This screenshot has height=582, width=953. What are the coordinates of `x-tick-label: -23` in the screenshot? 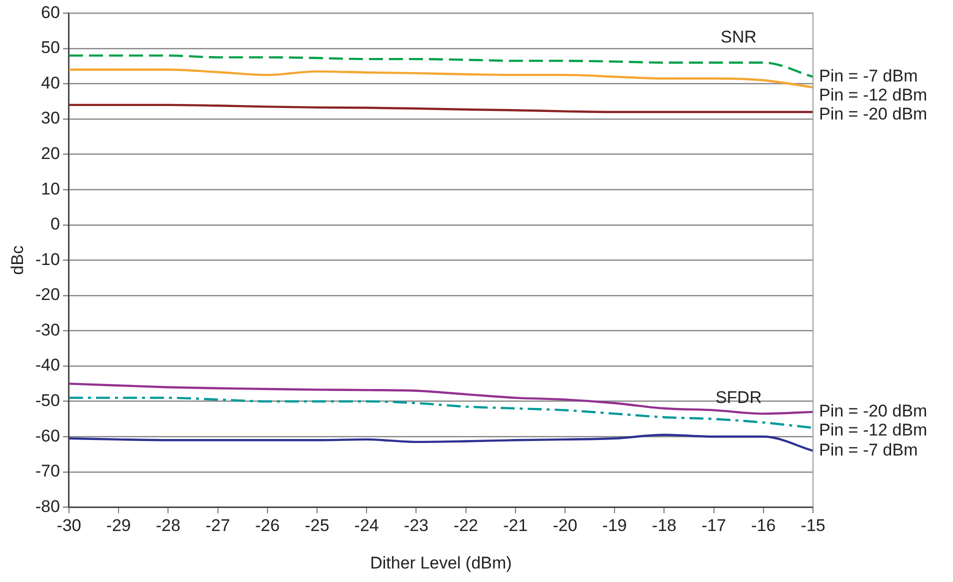 It's located at (416, 526).